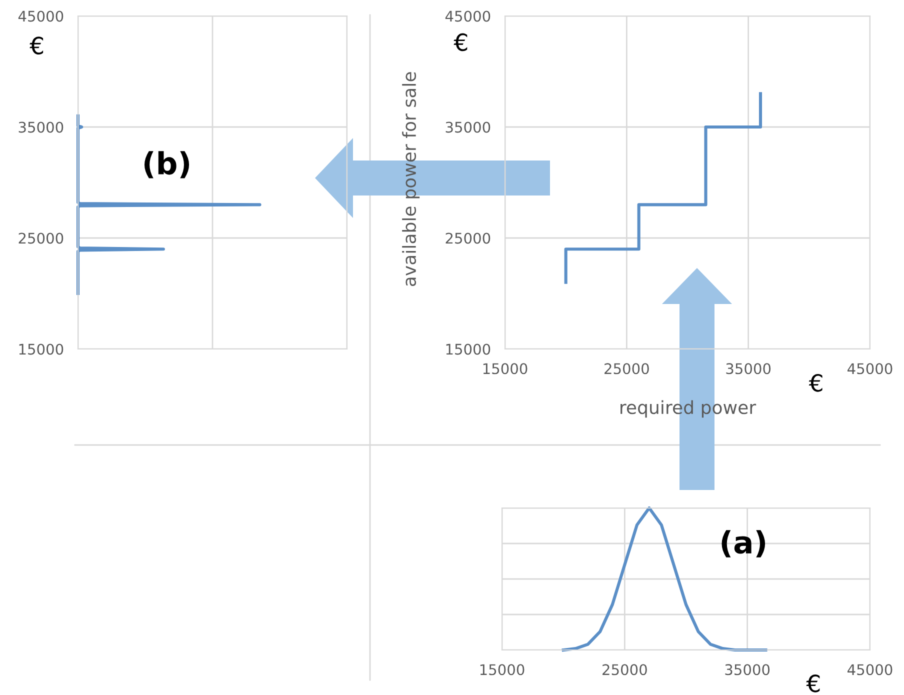  What do you see at coordinates (813, 683) in the screenshot?
I see `x-axis-title: €` at bounding box center [813, 683].